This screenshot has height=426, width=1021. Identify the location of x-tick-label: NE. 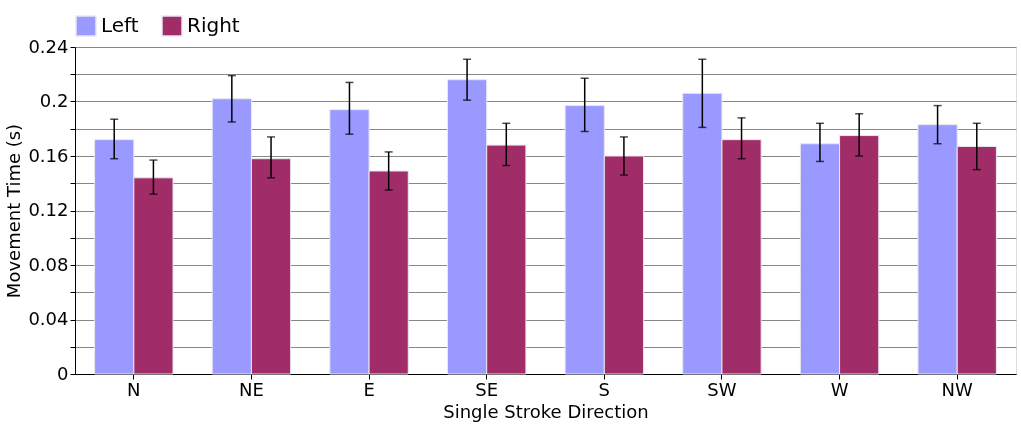
(251, 389).